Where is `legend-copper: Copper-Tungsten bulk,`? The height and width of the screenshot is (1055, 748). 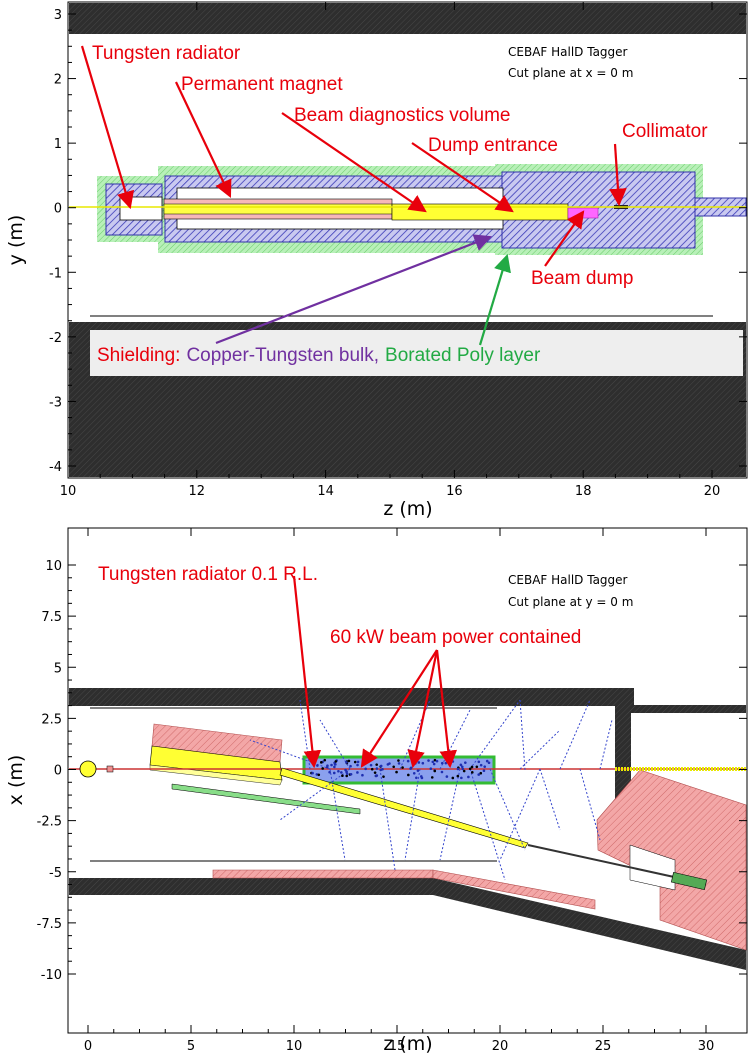 legend-copper: Copper-Tungsten bulk, is located at coordinates (282, 355).